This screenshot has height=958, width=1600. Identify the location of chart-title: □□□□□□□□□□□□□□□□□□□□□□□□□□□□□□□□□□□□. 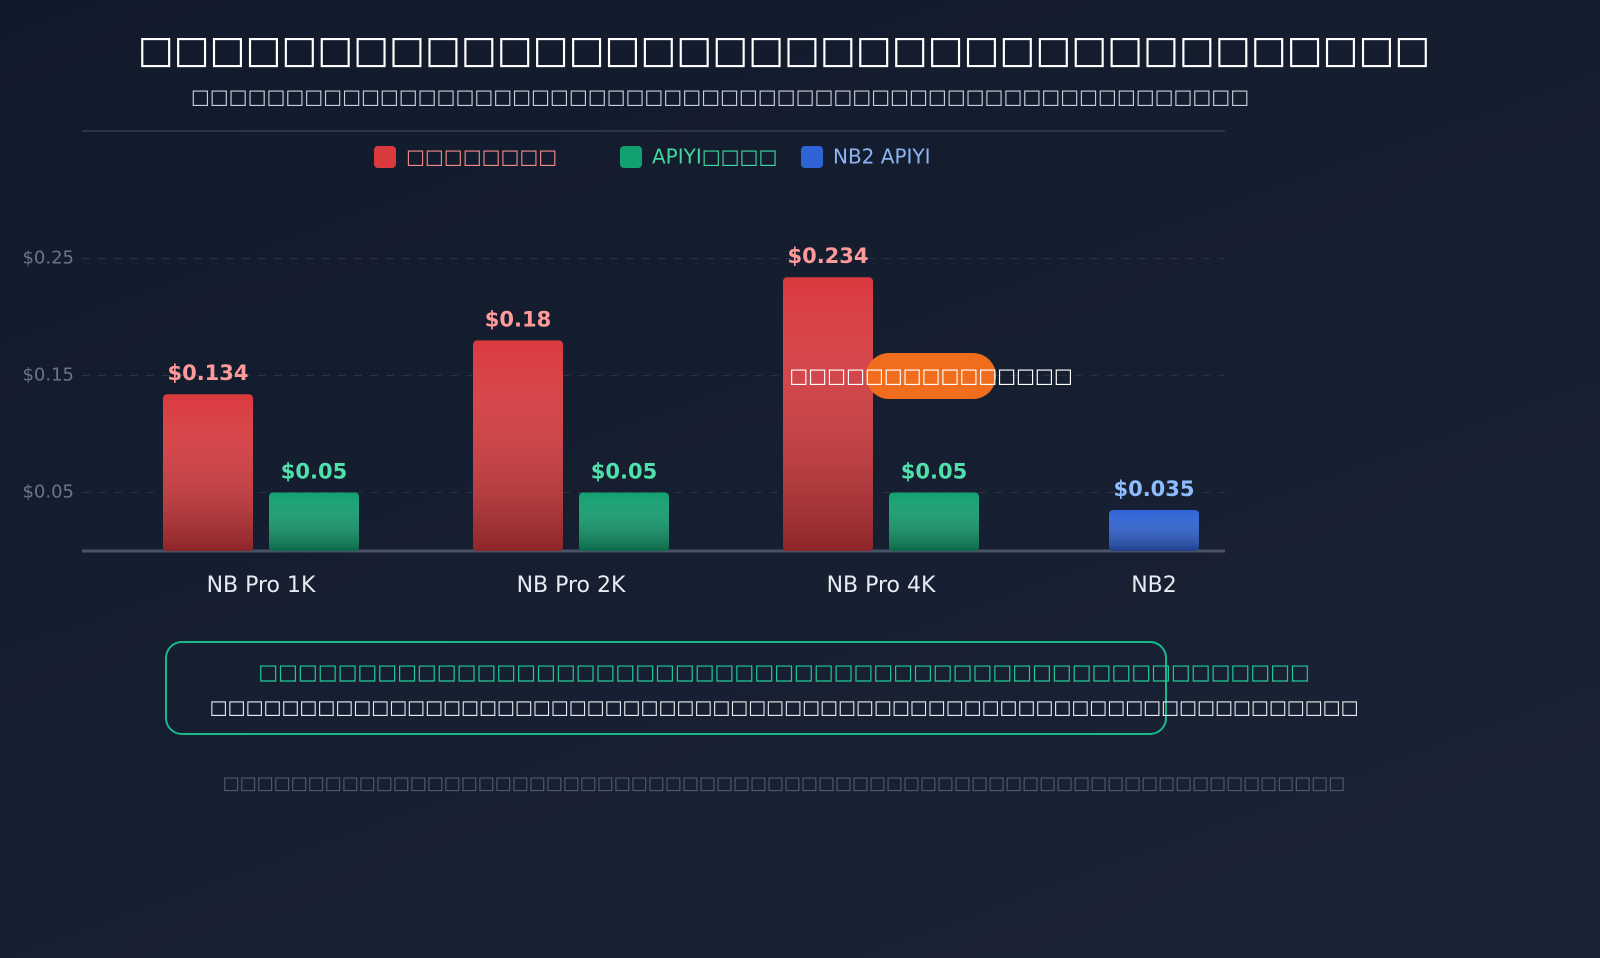
(784, 50).